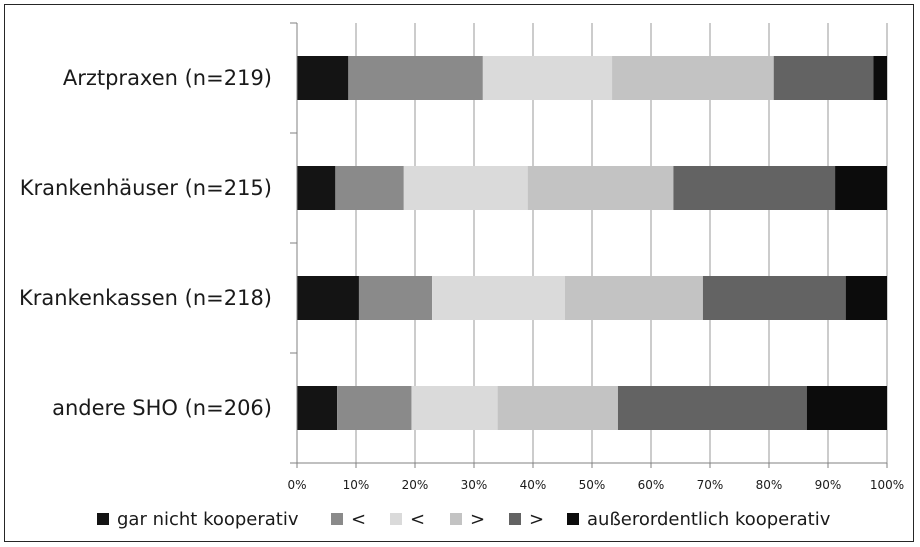 The height and width of the screenshot is (547, 920). What do you see at coordinates (651, 485) in the screenshot?
I see `x-tick-label: 60%` at bounding box center [651, 485].